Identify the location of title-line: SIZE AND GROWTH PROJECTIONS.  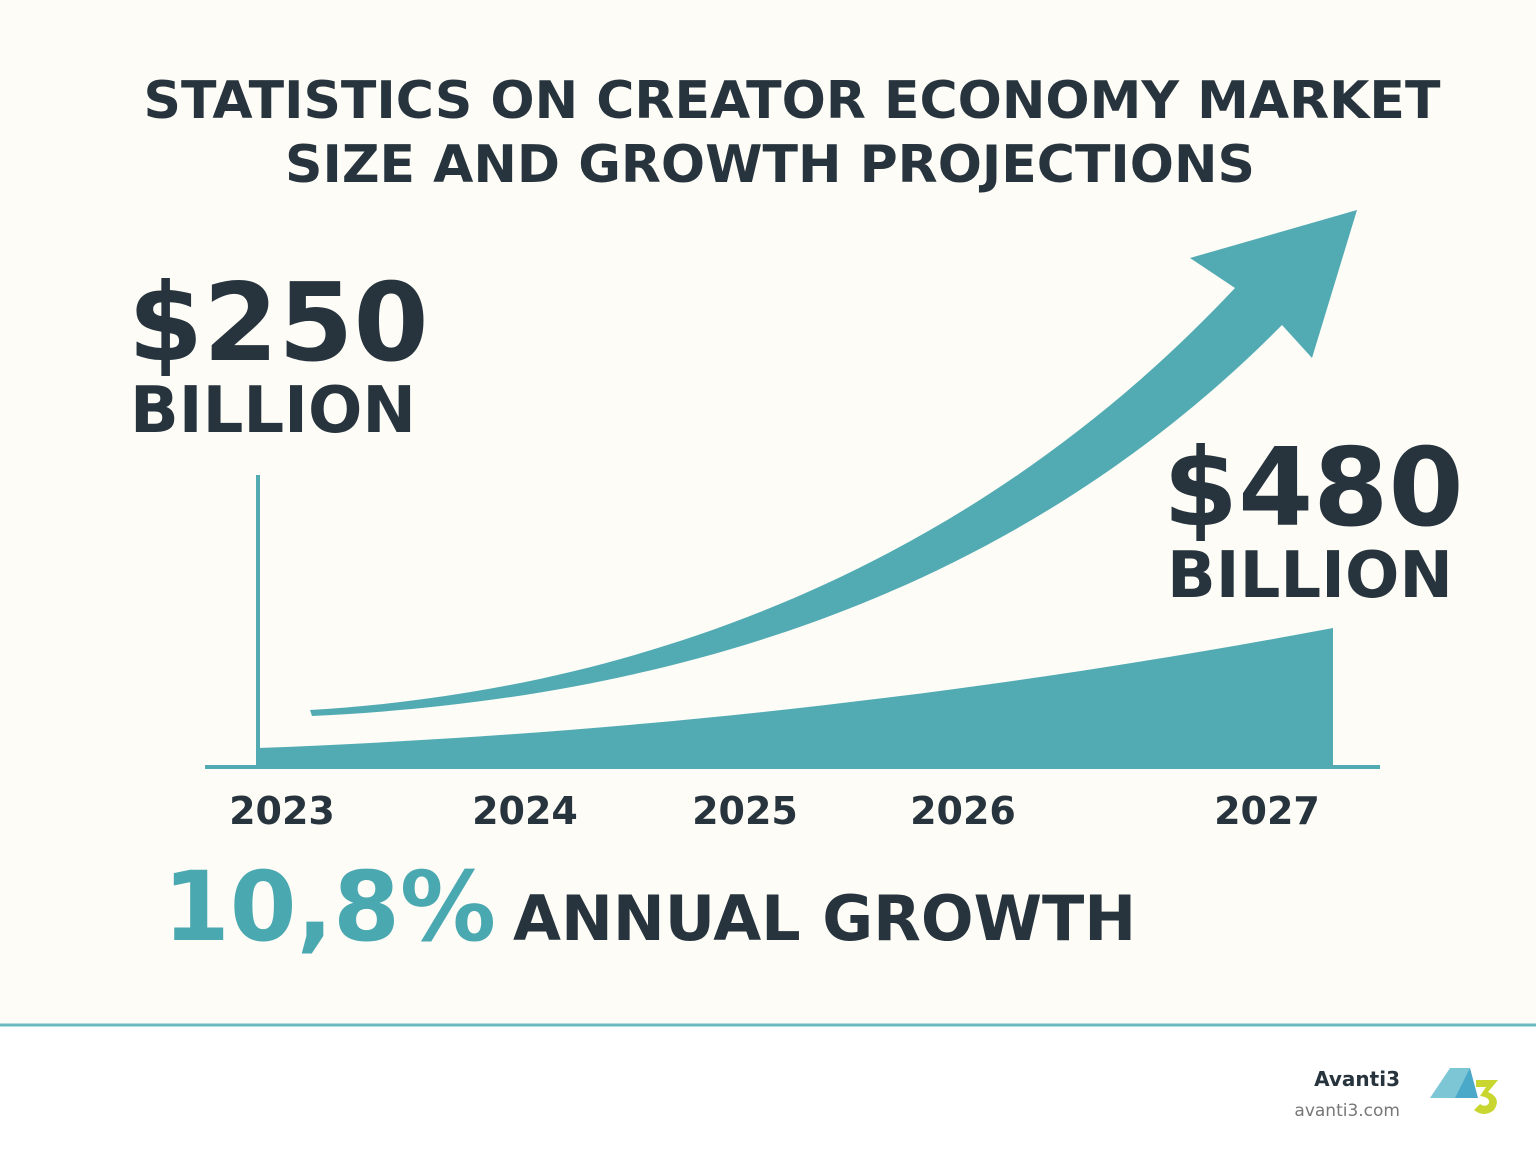
(770, 165).